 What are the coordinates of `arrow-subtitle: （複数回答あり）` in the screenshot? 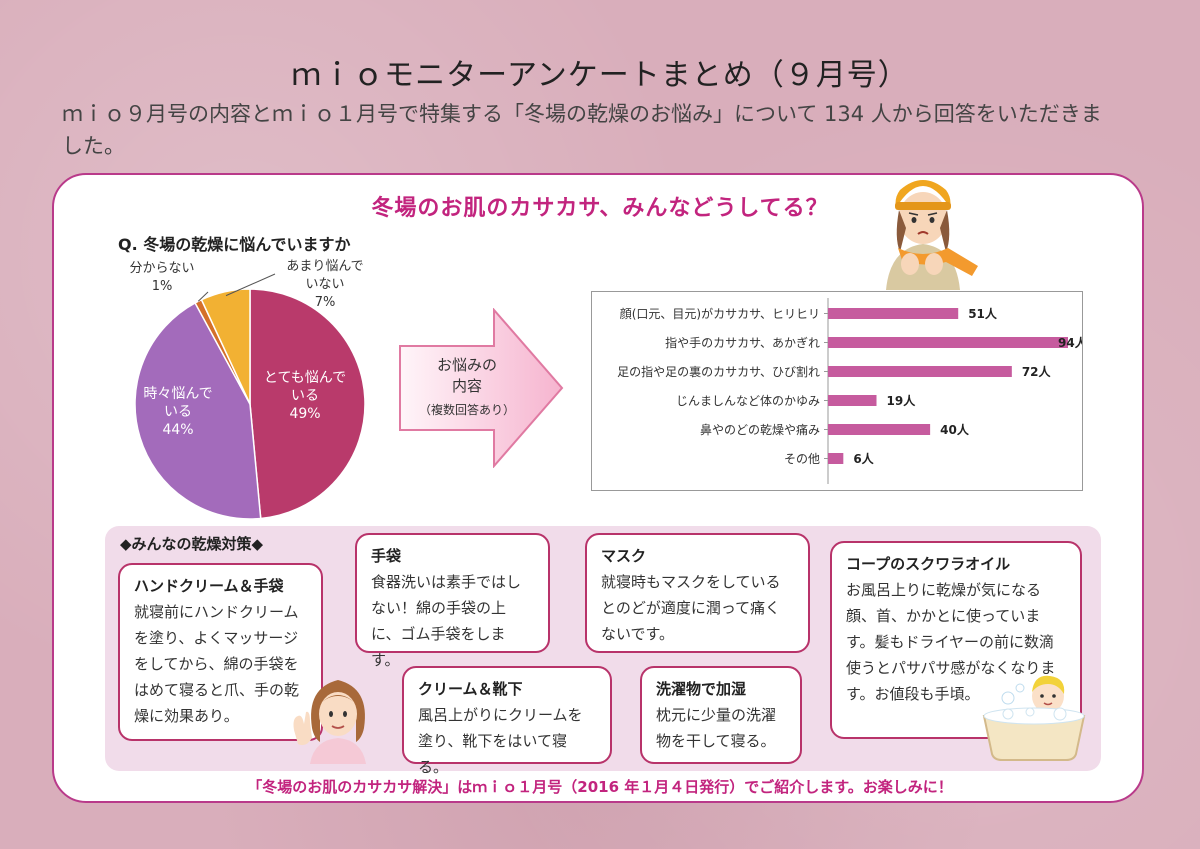 It's located at (466, 410).